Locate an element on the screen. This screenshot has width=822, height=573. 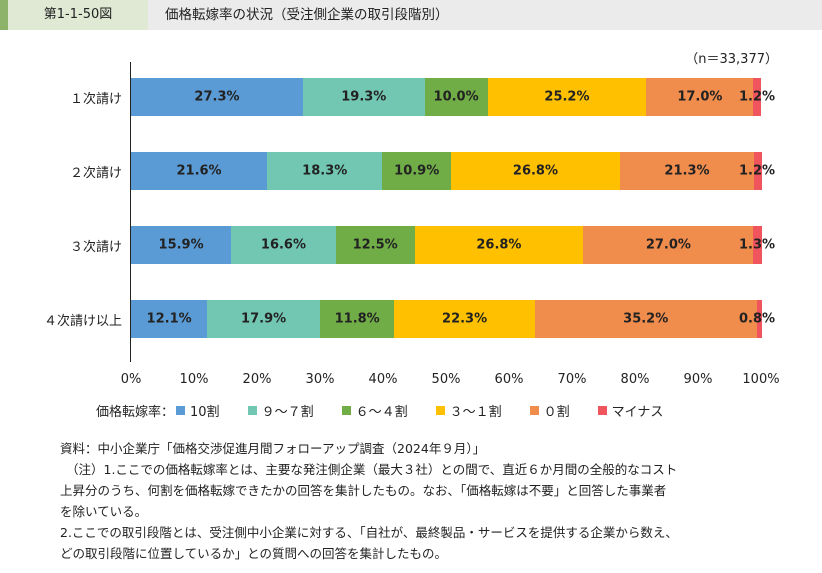
data-label: 25.2% is located at coordinates (567, 97).